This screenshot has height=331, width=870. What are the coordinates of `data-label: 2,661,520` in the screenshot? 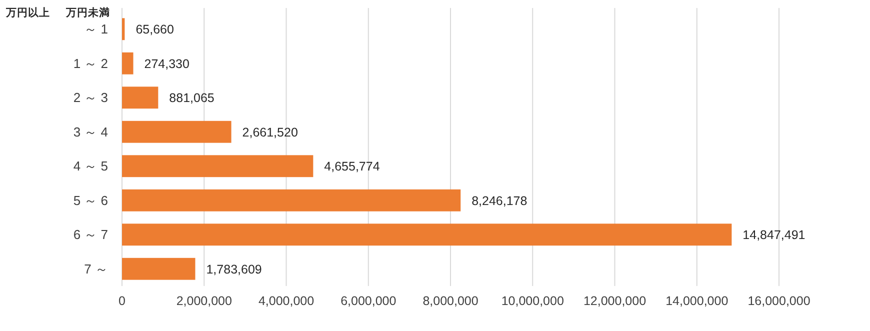 It's located at (270, 132).